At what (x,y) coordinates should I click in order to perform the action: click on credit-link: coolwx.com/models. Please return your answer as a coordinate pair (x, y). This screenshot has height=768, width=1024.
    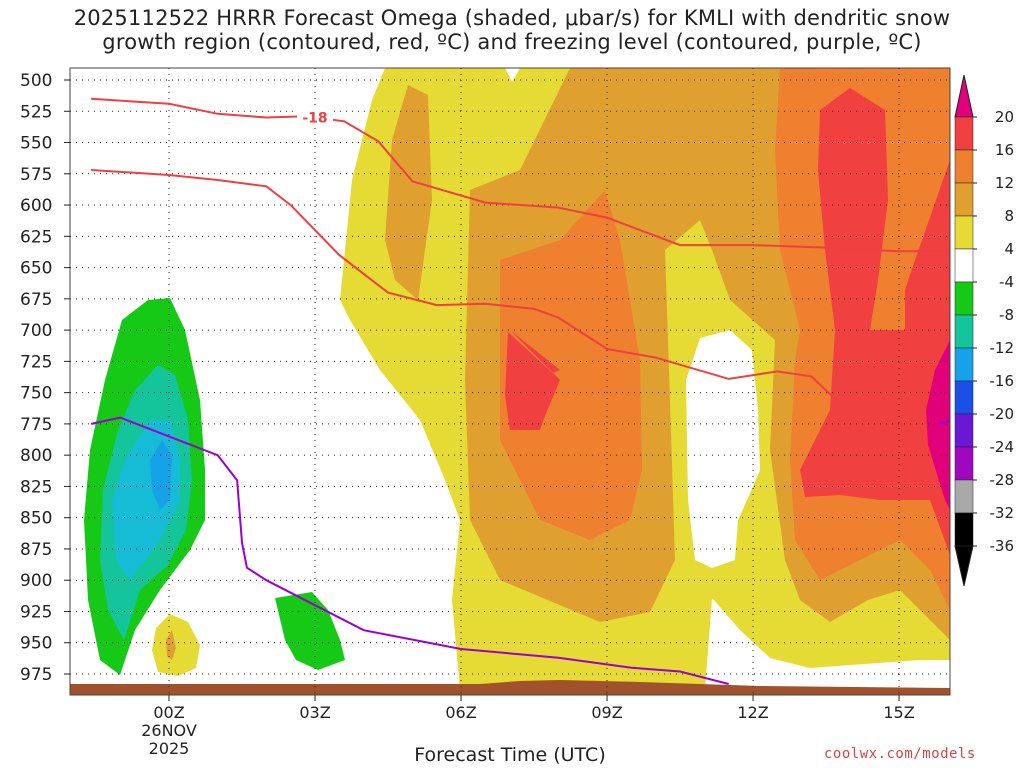
    Looking at the image, I should click on (900, 754).